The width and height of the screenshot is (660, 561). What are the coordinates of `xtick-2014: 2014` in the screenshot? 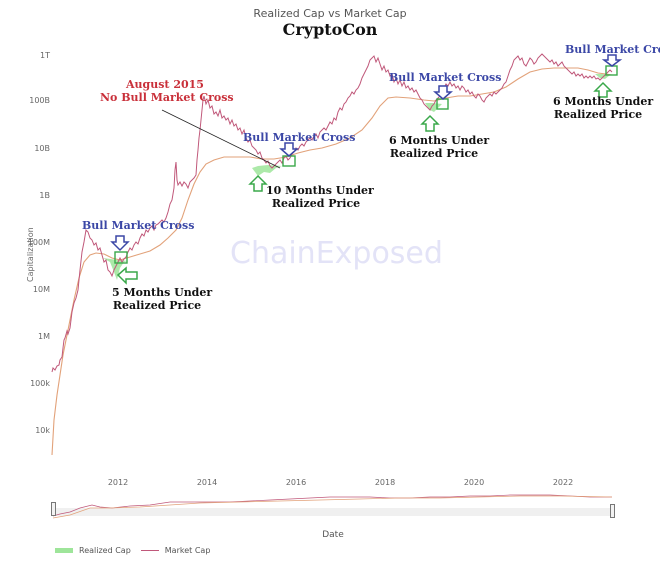 It's located at (207, 482).